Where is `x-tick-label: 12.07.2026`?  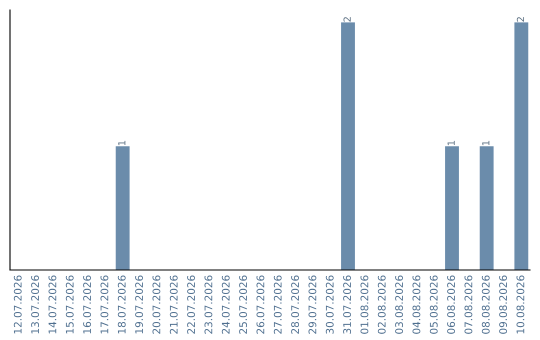 x-tick-label: 12.07.2026 is located at coordinates (18, 305).